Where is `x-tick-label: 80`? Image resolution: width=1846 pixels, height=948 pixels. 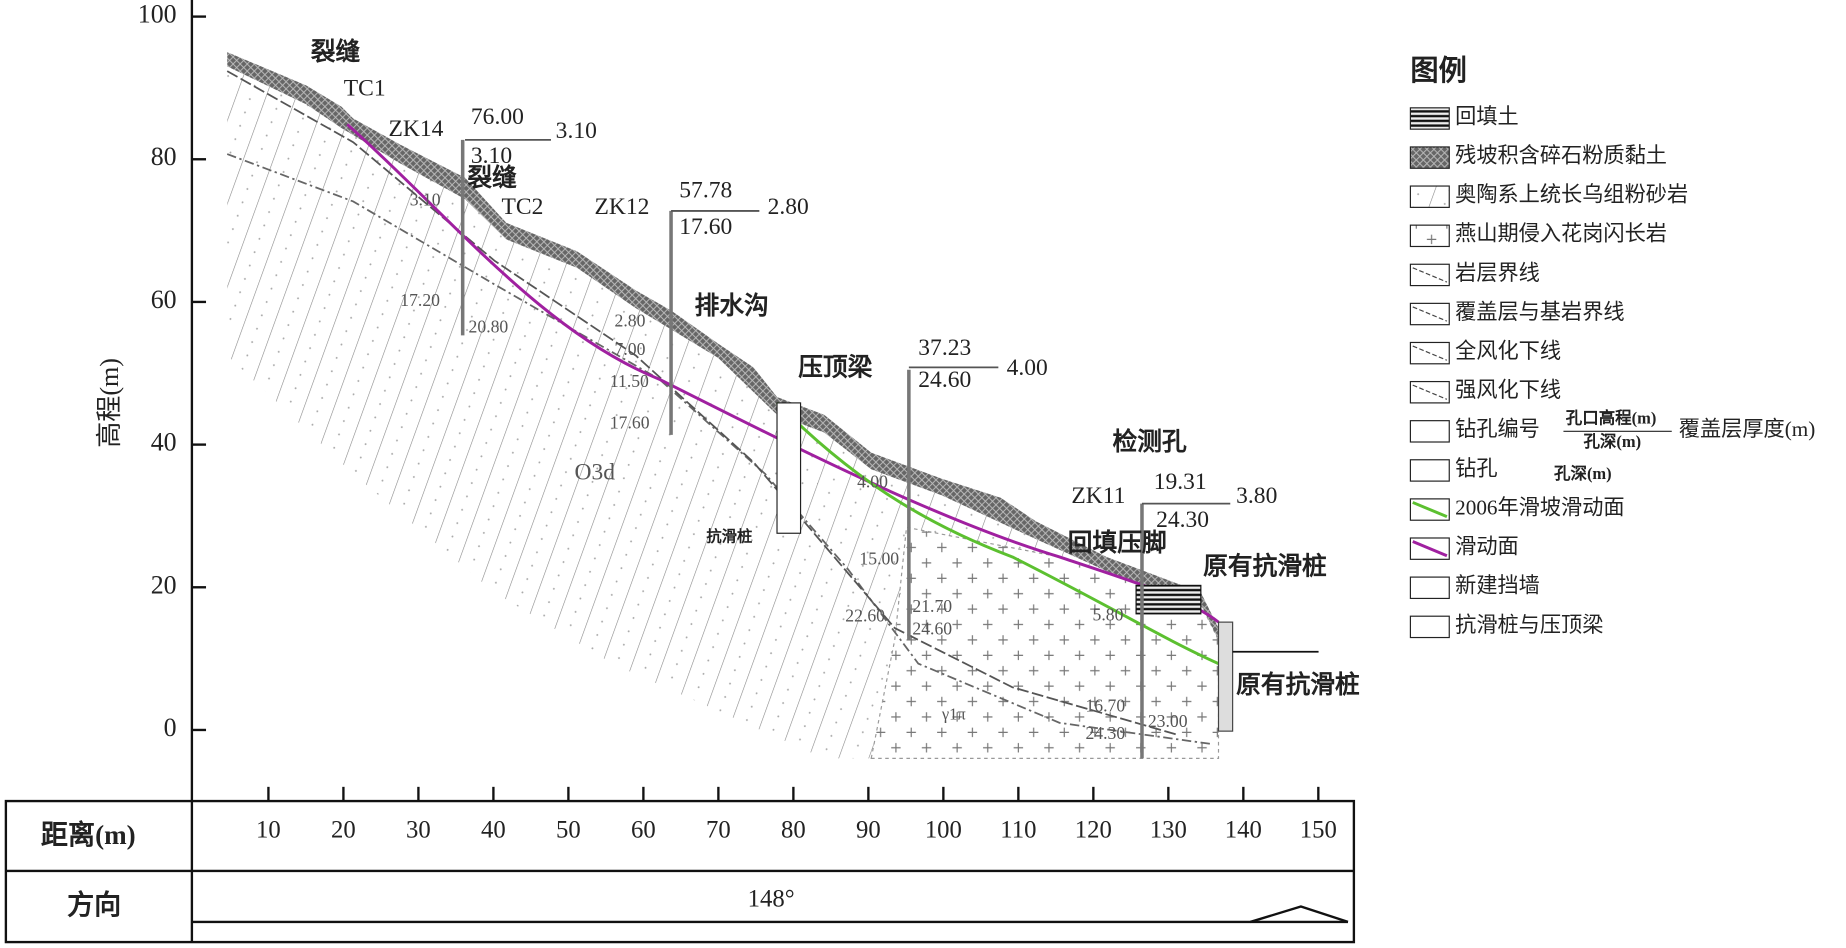
x-tick-label: 80 is located at coordinates (793, 830).